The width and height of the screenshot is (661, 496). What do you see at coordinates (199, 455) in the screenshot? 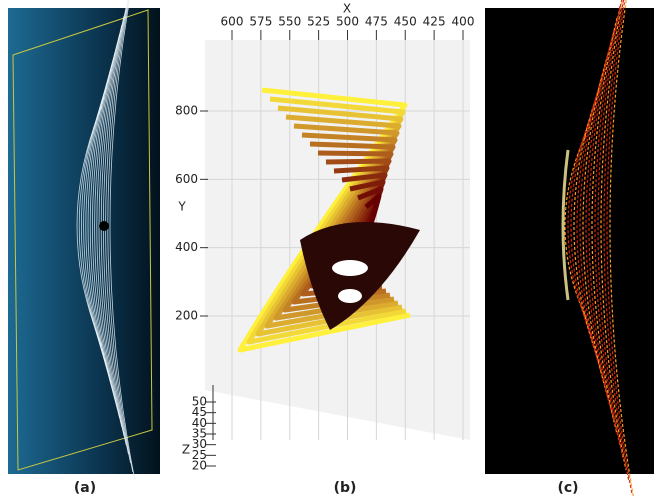
I see `z-tick-label: 25` at bounding box center [199, 455].